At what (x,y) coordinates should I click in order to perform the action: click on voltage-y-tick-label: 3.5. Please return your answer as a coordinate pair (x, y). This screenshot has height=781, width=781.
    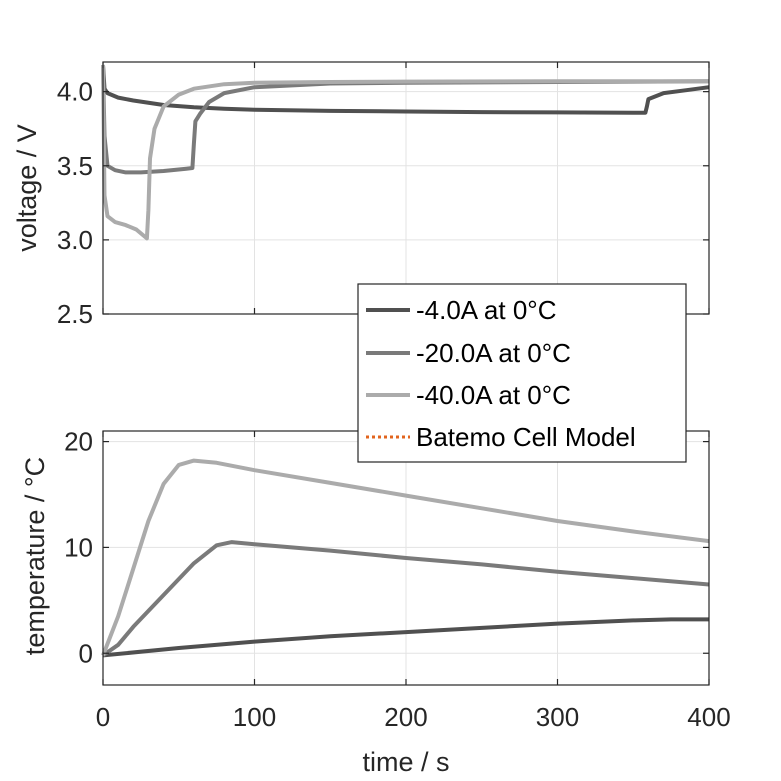
    Looking at the image, I should click on (75, 166).